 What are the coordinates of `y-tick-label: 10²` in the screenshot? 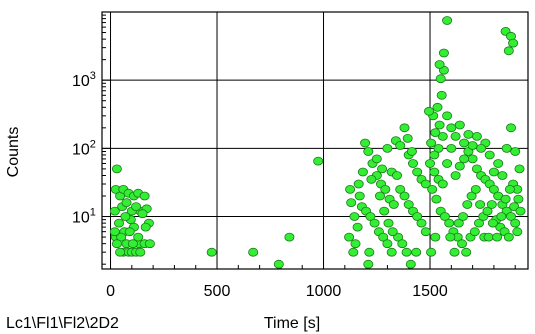 It's located at (84, 148).